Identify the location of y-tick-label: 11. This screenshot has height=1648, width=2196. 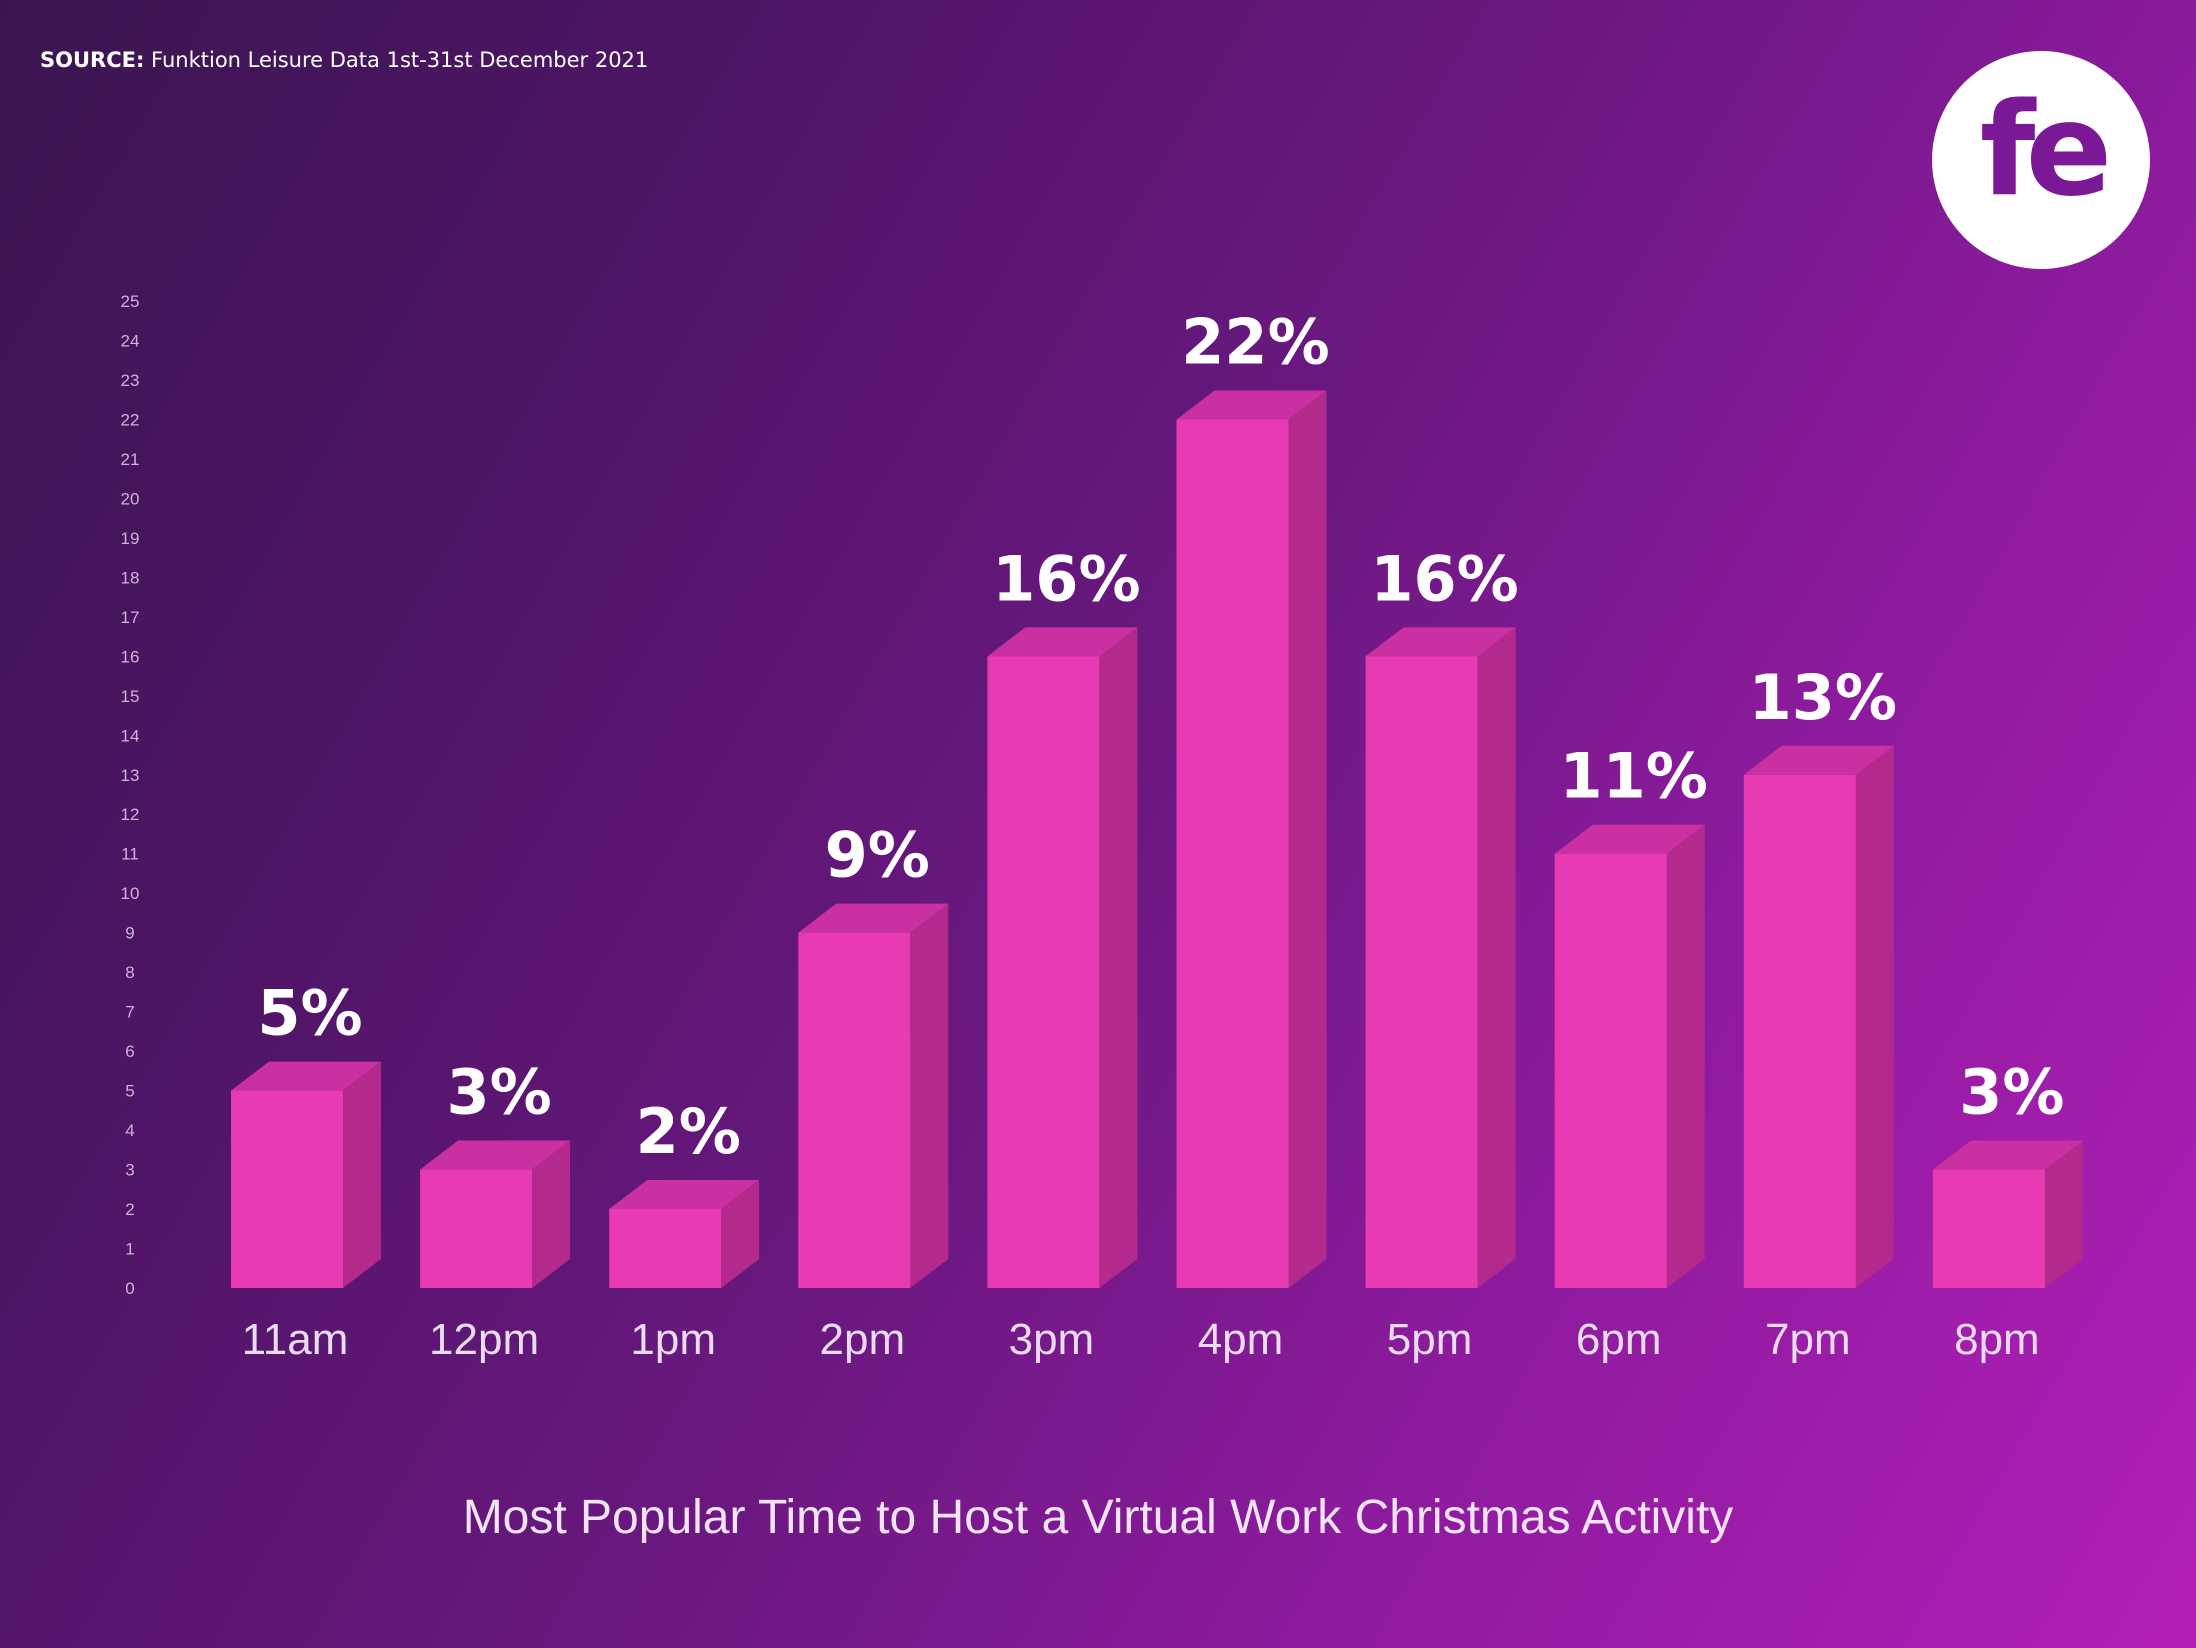
(130, 854).